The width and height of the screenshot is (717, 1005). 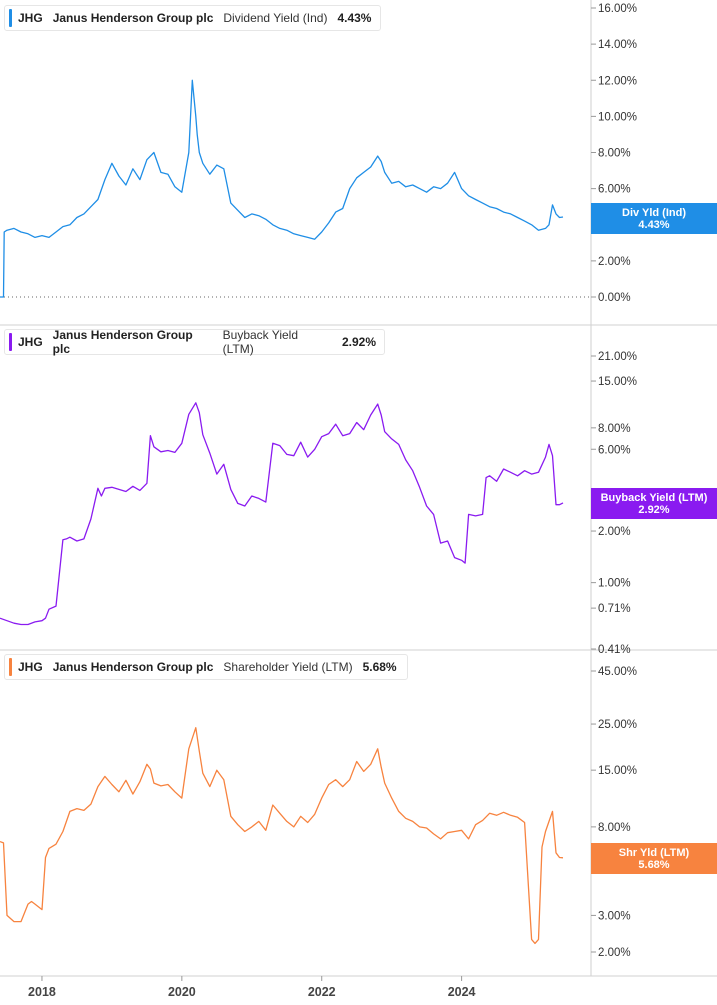 I want to click on y-tick-label: 0.71%, so click(x=614, y=609).